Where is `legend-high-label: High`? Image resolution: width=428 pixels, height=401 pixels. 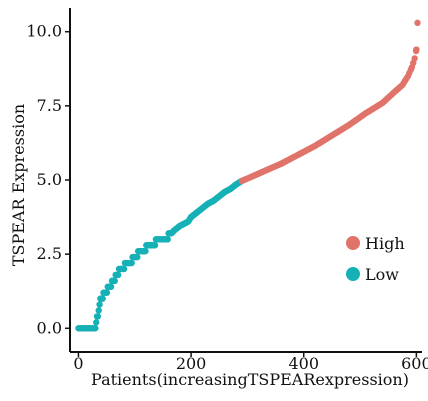 legend-high-label: High is located at coordinates (385, 243).